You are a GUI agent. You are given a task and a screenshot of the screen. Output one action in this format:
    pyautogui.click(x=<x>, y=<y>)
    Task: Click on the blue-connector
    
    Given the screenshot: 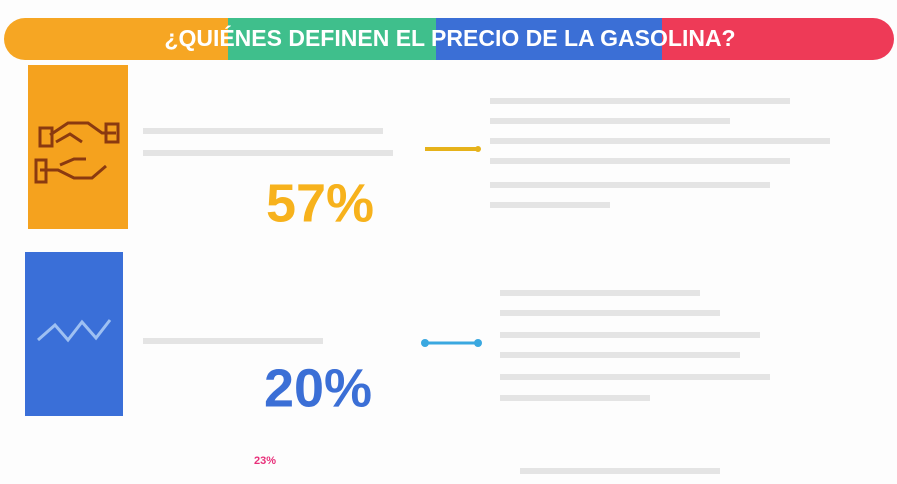 What is the action you would take?
    pyautogui.click(x=451, y=343)
    